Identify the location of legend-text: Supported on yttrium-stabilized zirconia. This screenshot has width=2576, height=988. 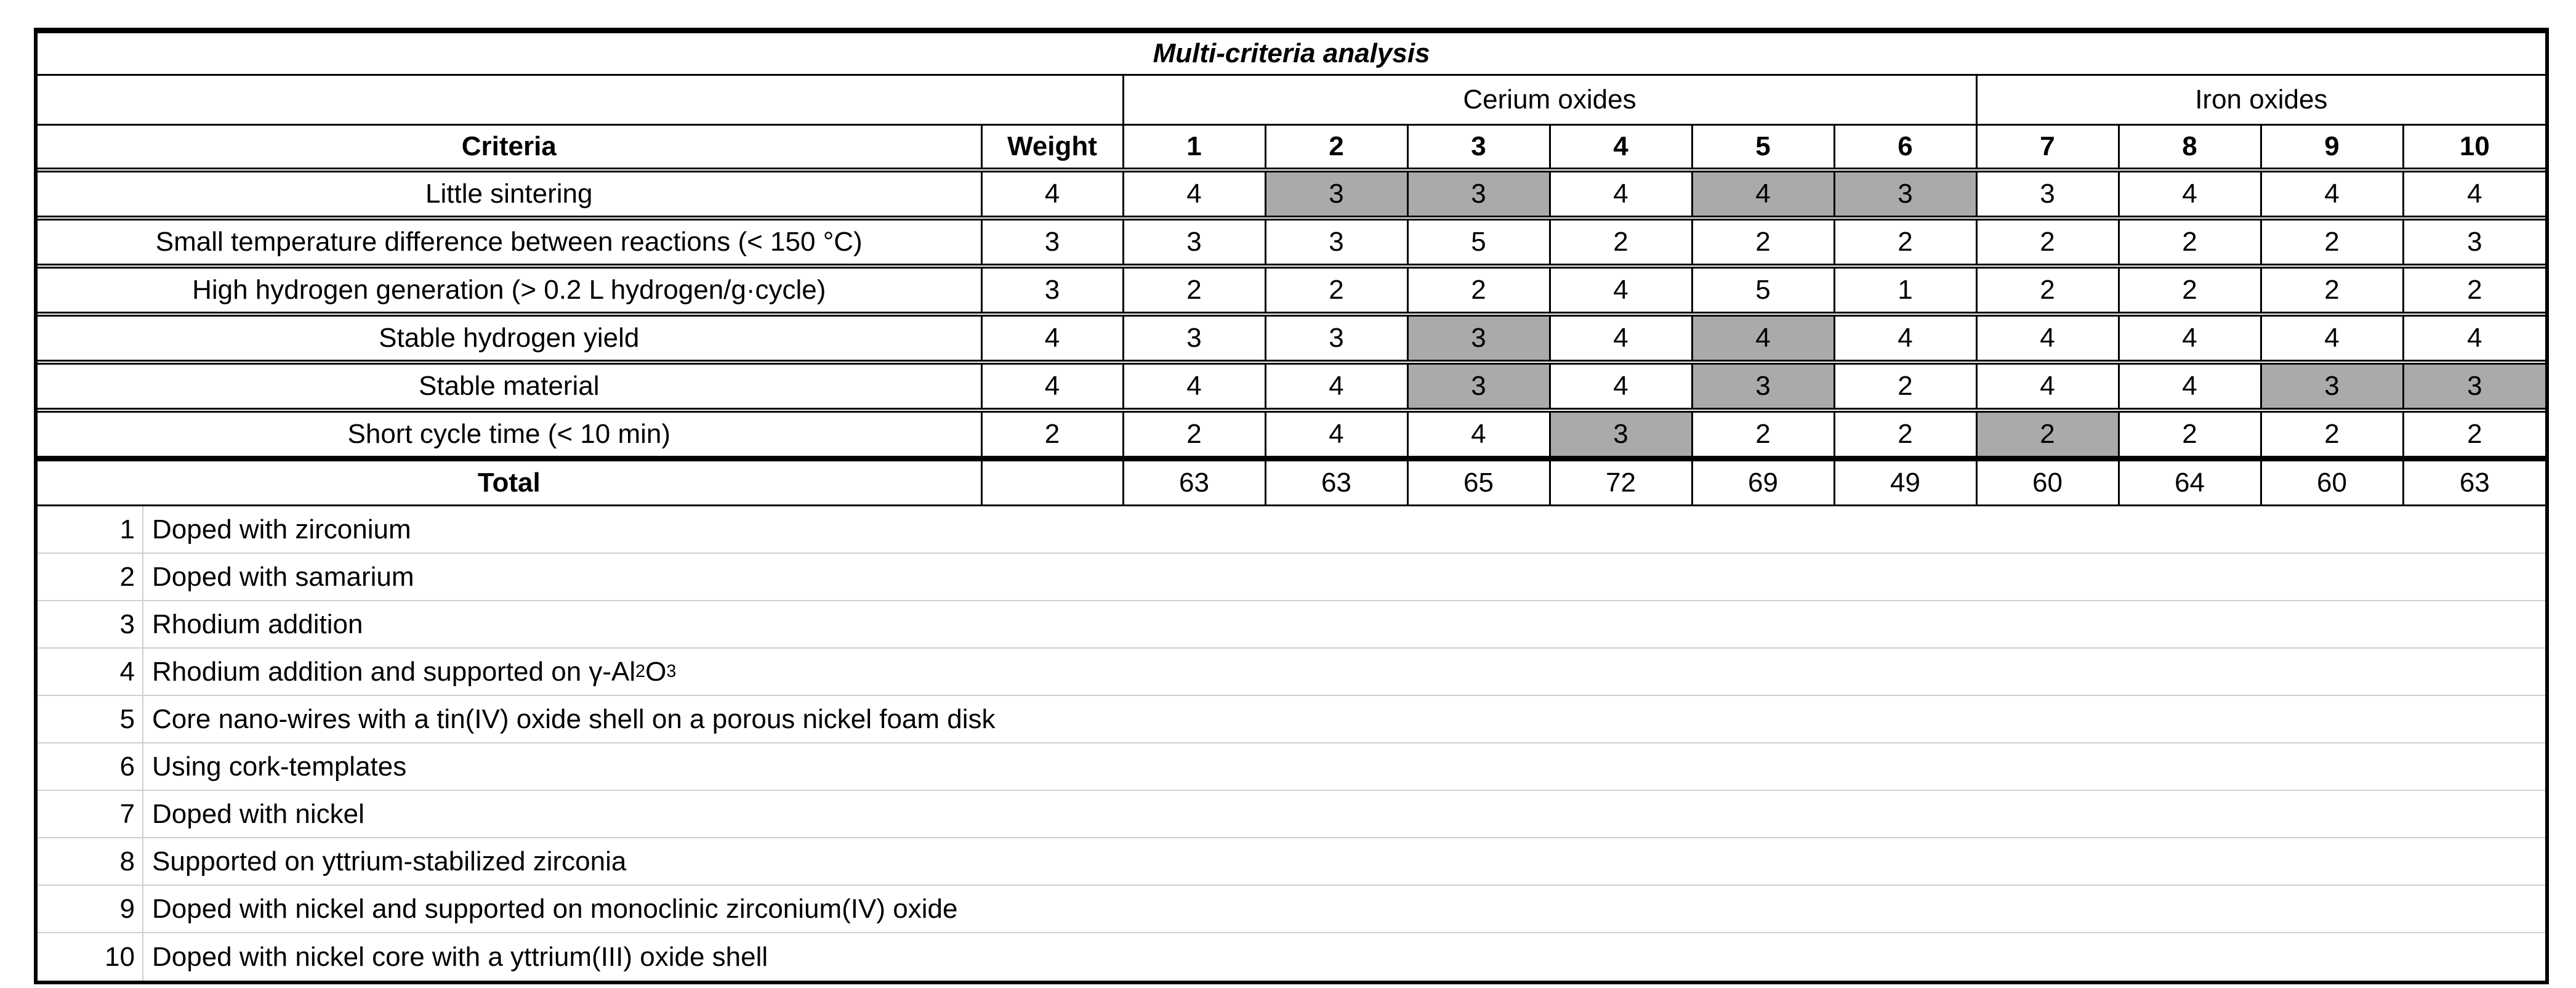
(389, 862).